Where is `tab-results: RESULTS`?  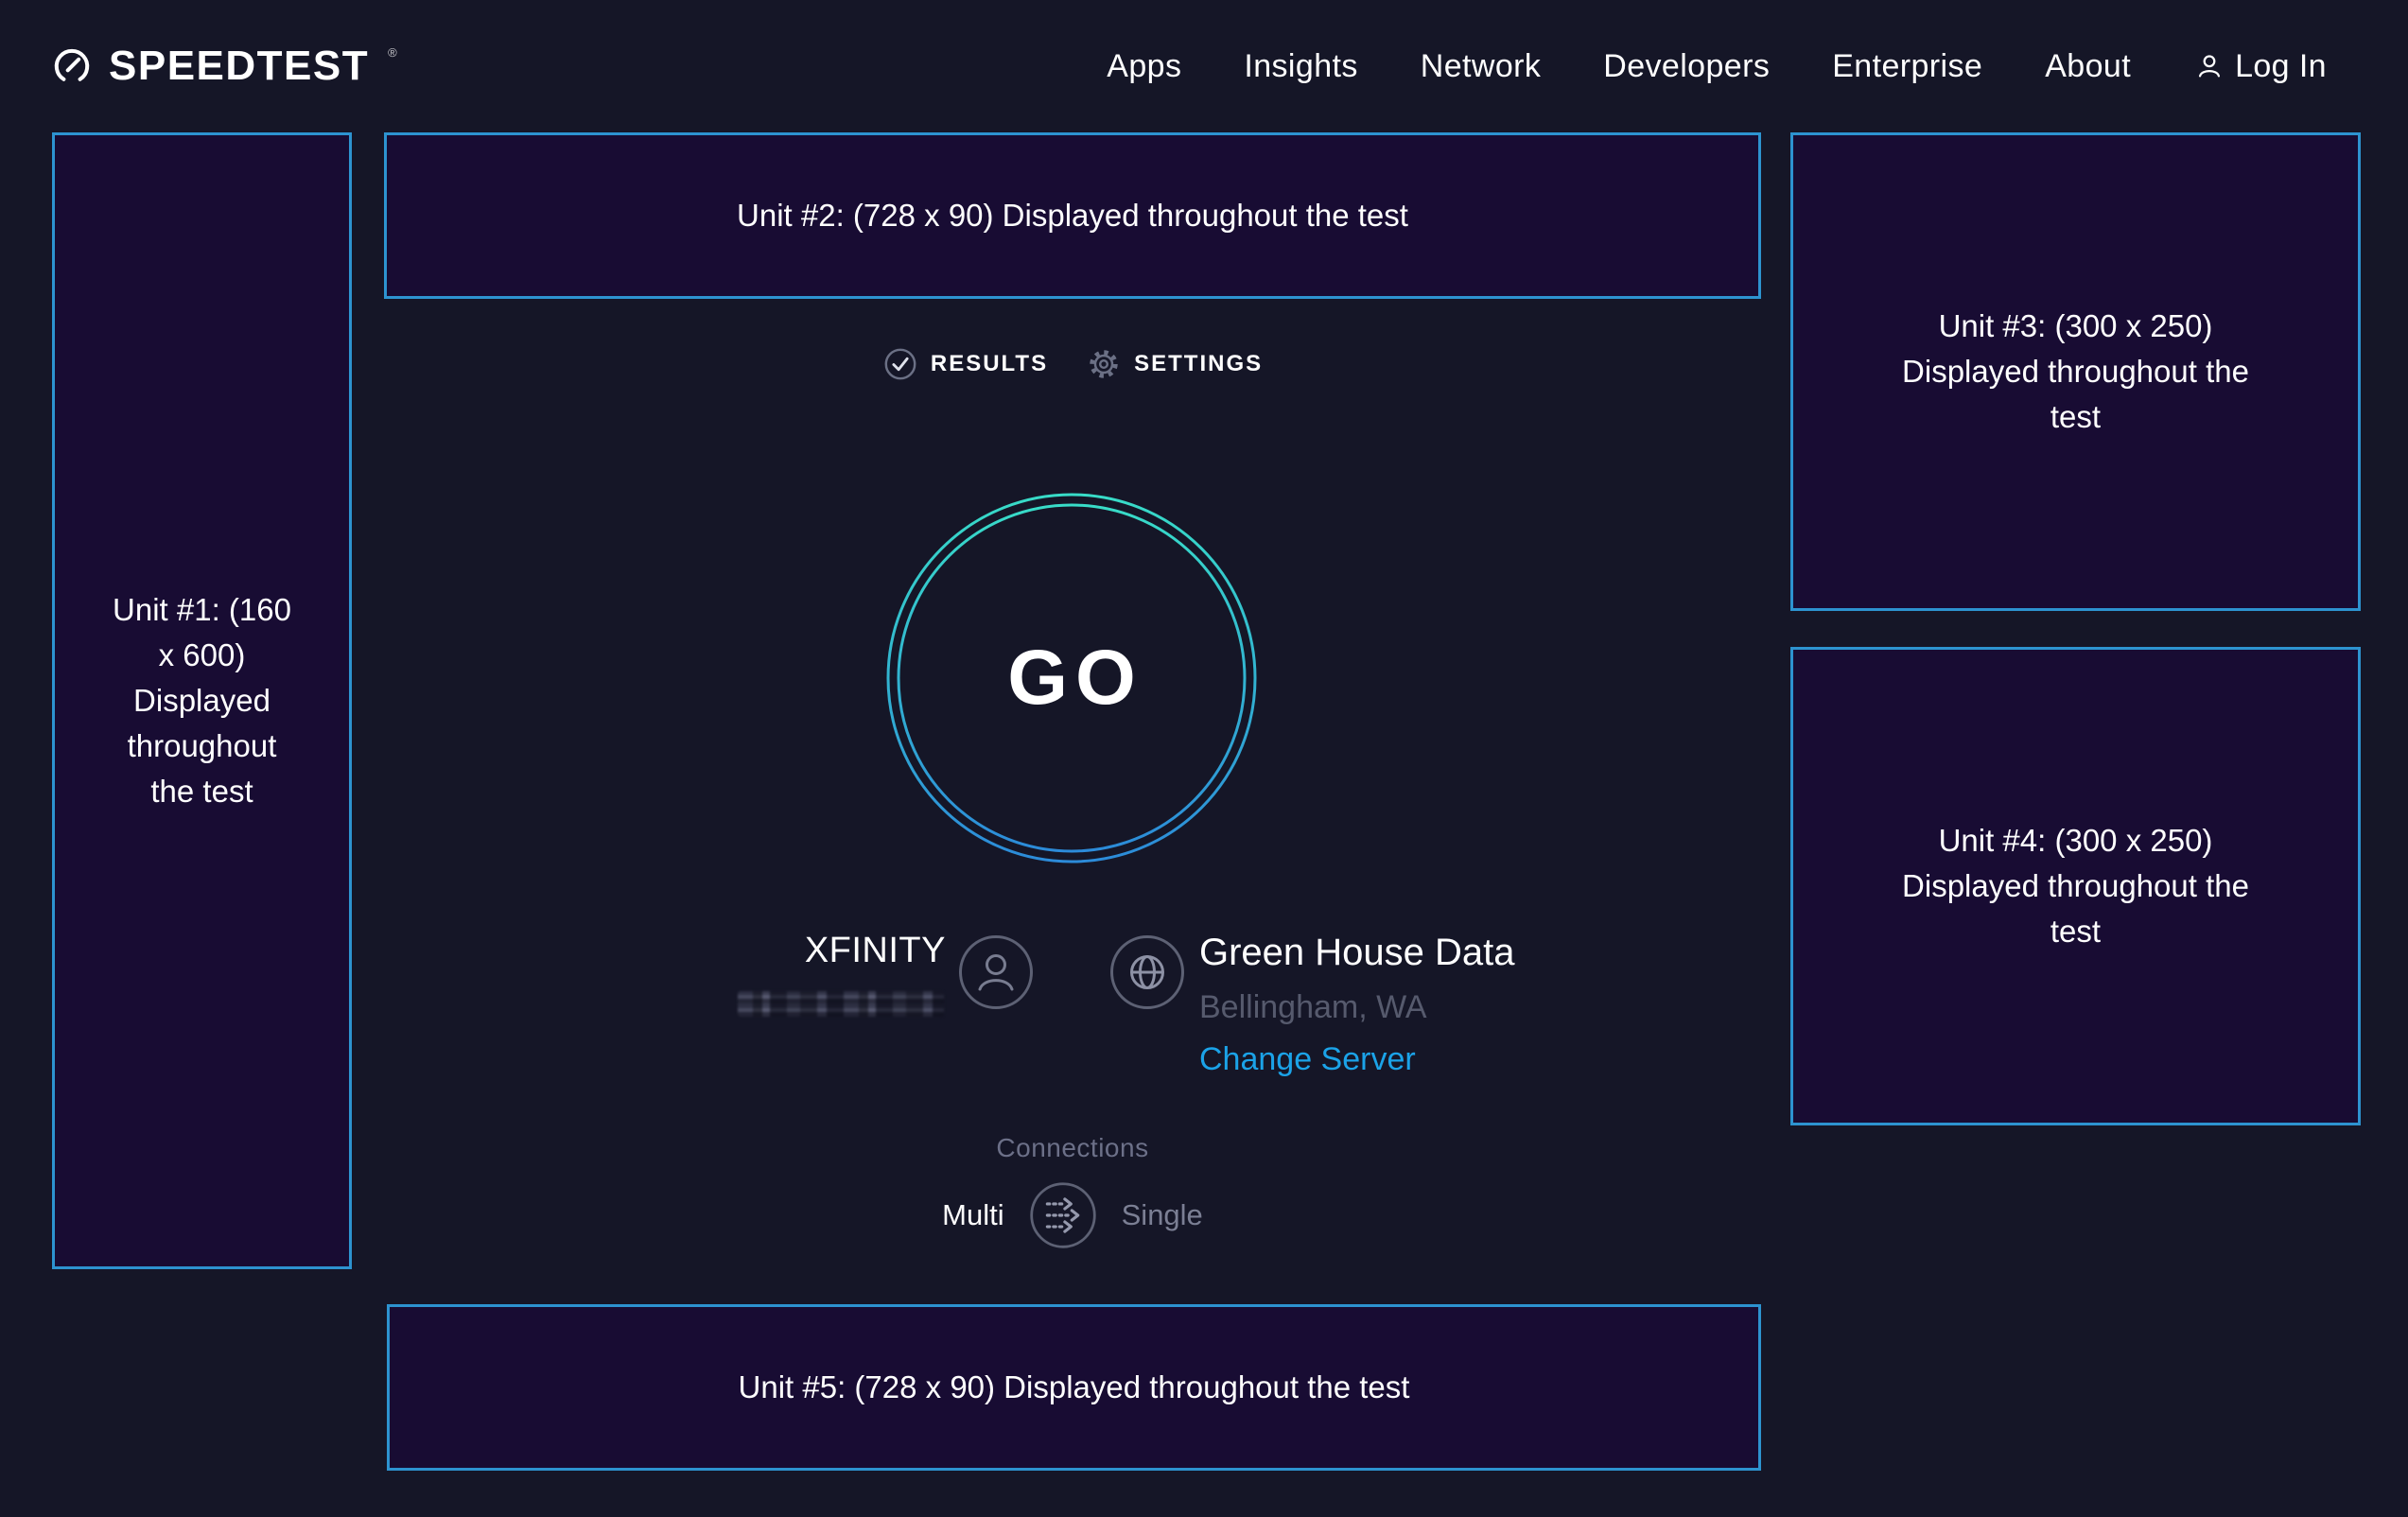
tab-results: RESULTS is located at coordinates (965, 364).